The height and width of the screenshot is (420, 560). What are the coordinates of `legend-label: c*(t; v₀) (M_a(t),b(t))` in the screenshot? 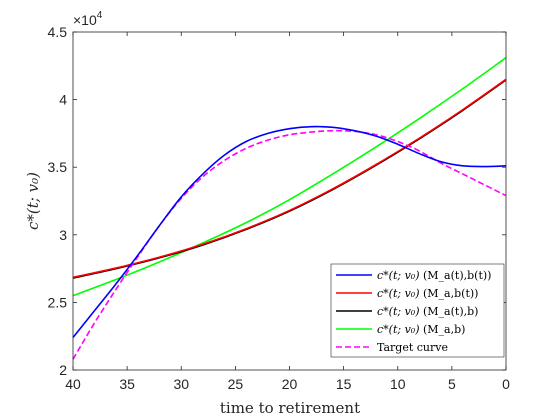 It's located at (434, 275).